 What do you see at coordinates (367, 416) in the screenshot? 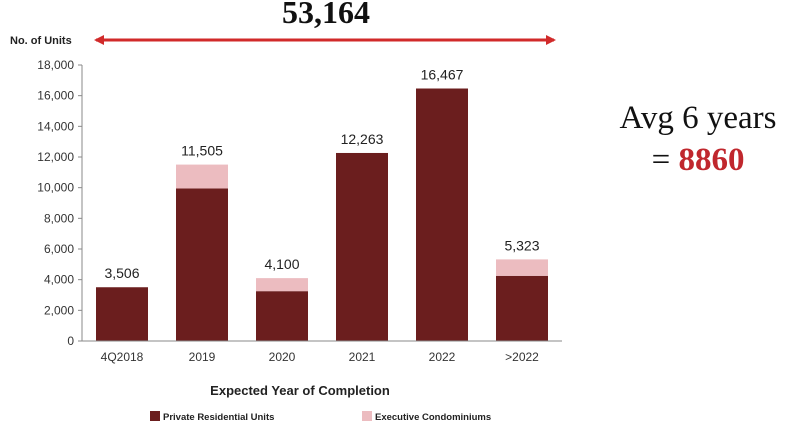
I see `legend-swatch-ec` at bounding box center [367, 416].